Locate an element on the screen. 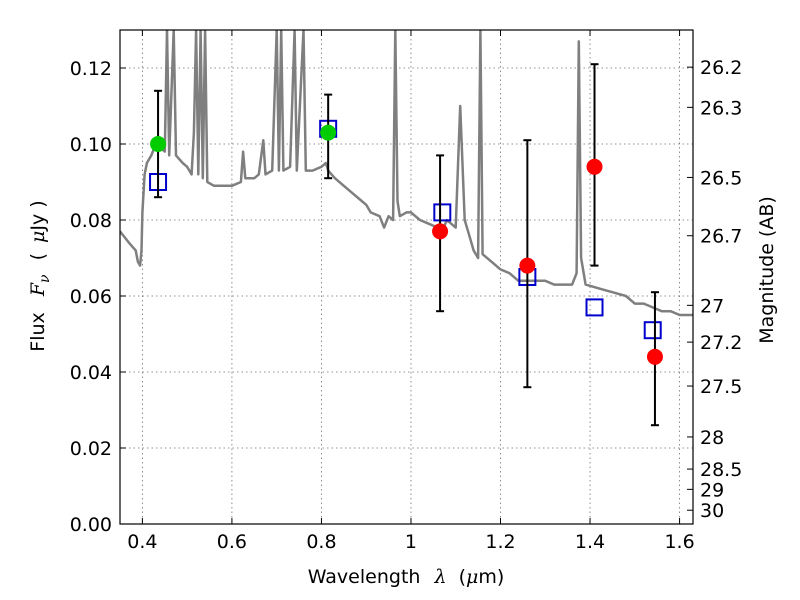 The image size is (800, 600). x-axis-label-unit-open: ( is located at coordinates (462, 577).